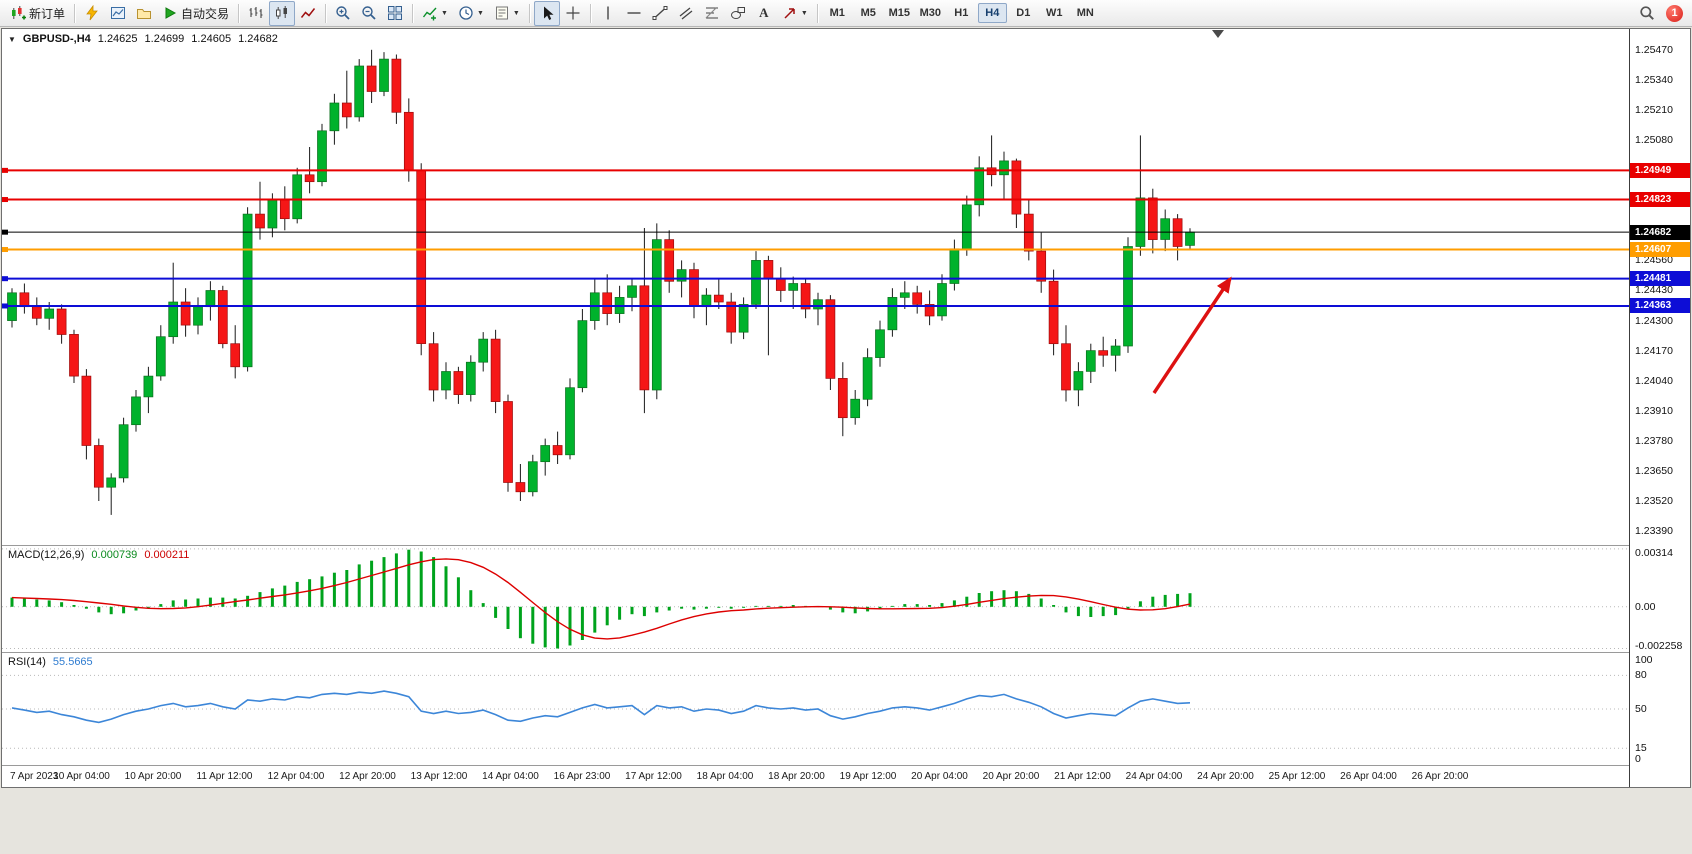  What do you see at coordinates (308, 13) in the screenshot?
I see `line-chart-mode-button` at bounding box center [308, 13].